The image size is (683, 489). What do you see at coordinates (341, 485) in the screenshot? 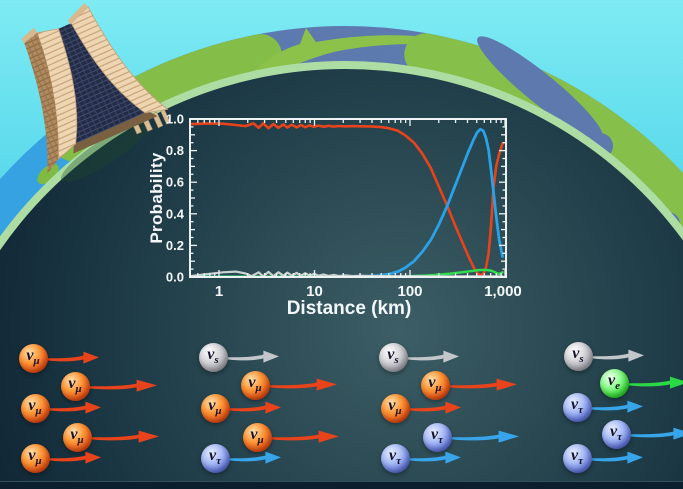
I see `bottom-border-strip` at bounding box center [341, 485].